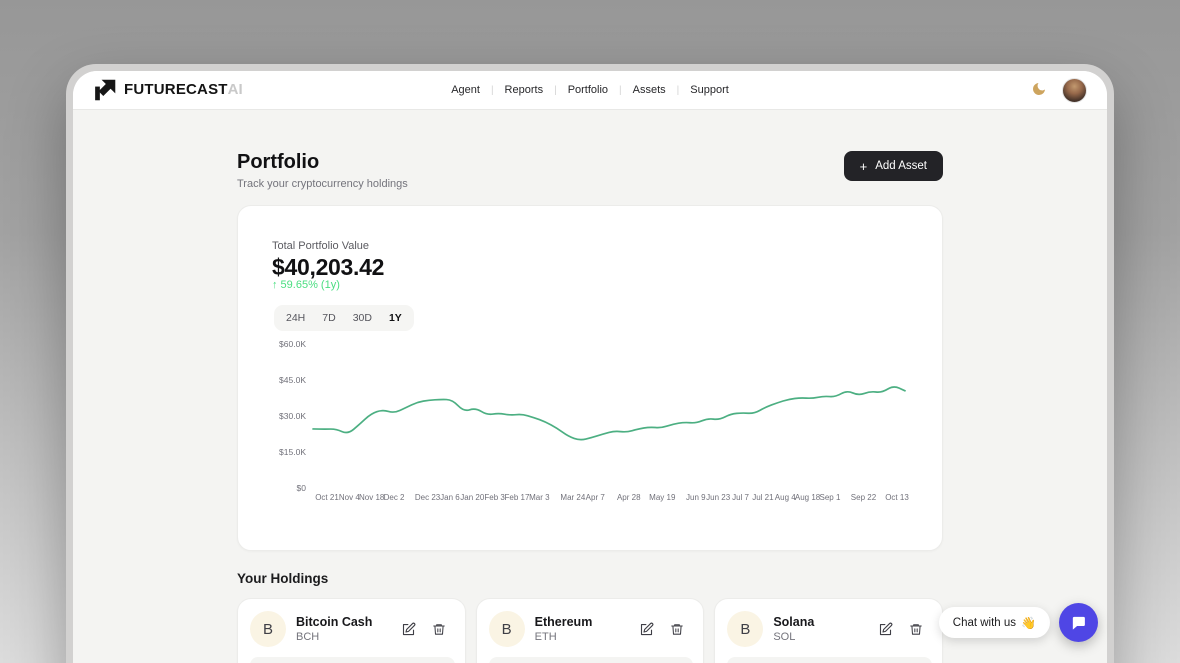 This screenshot has height=663, width=1180. Describe the element at coordinates (830, 497) in the screenshot. I see `x-tick-label: Sep 1` at that location.